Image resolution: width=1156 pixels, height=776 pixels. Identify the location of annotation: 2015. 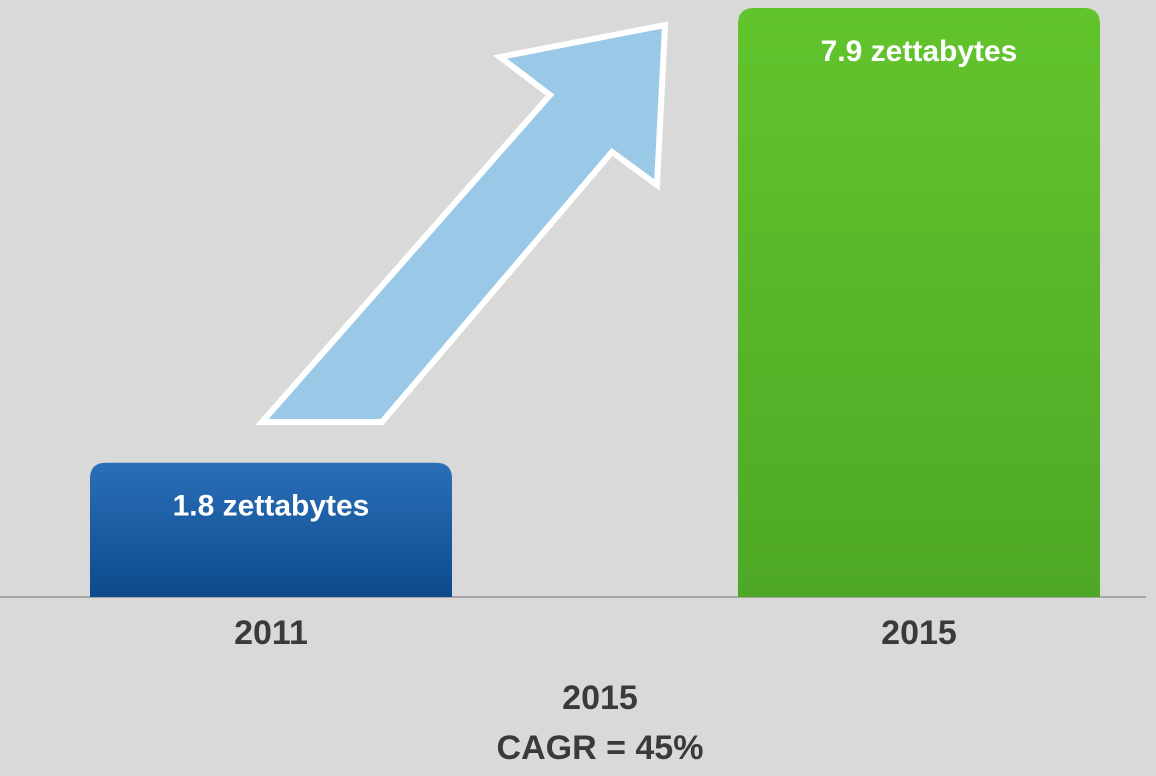
(600, 698).